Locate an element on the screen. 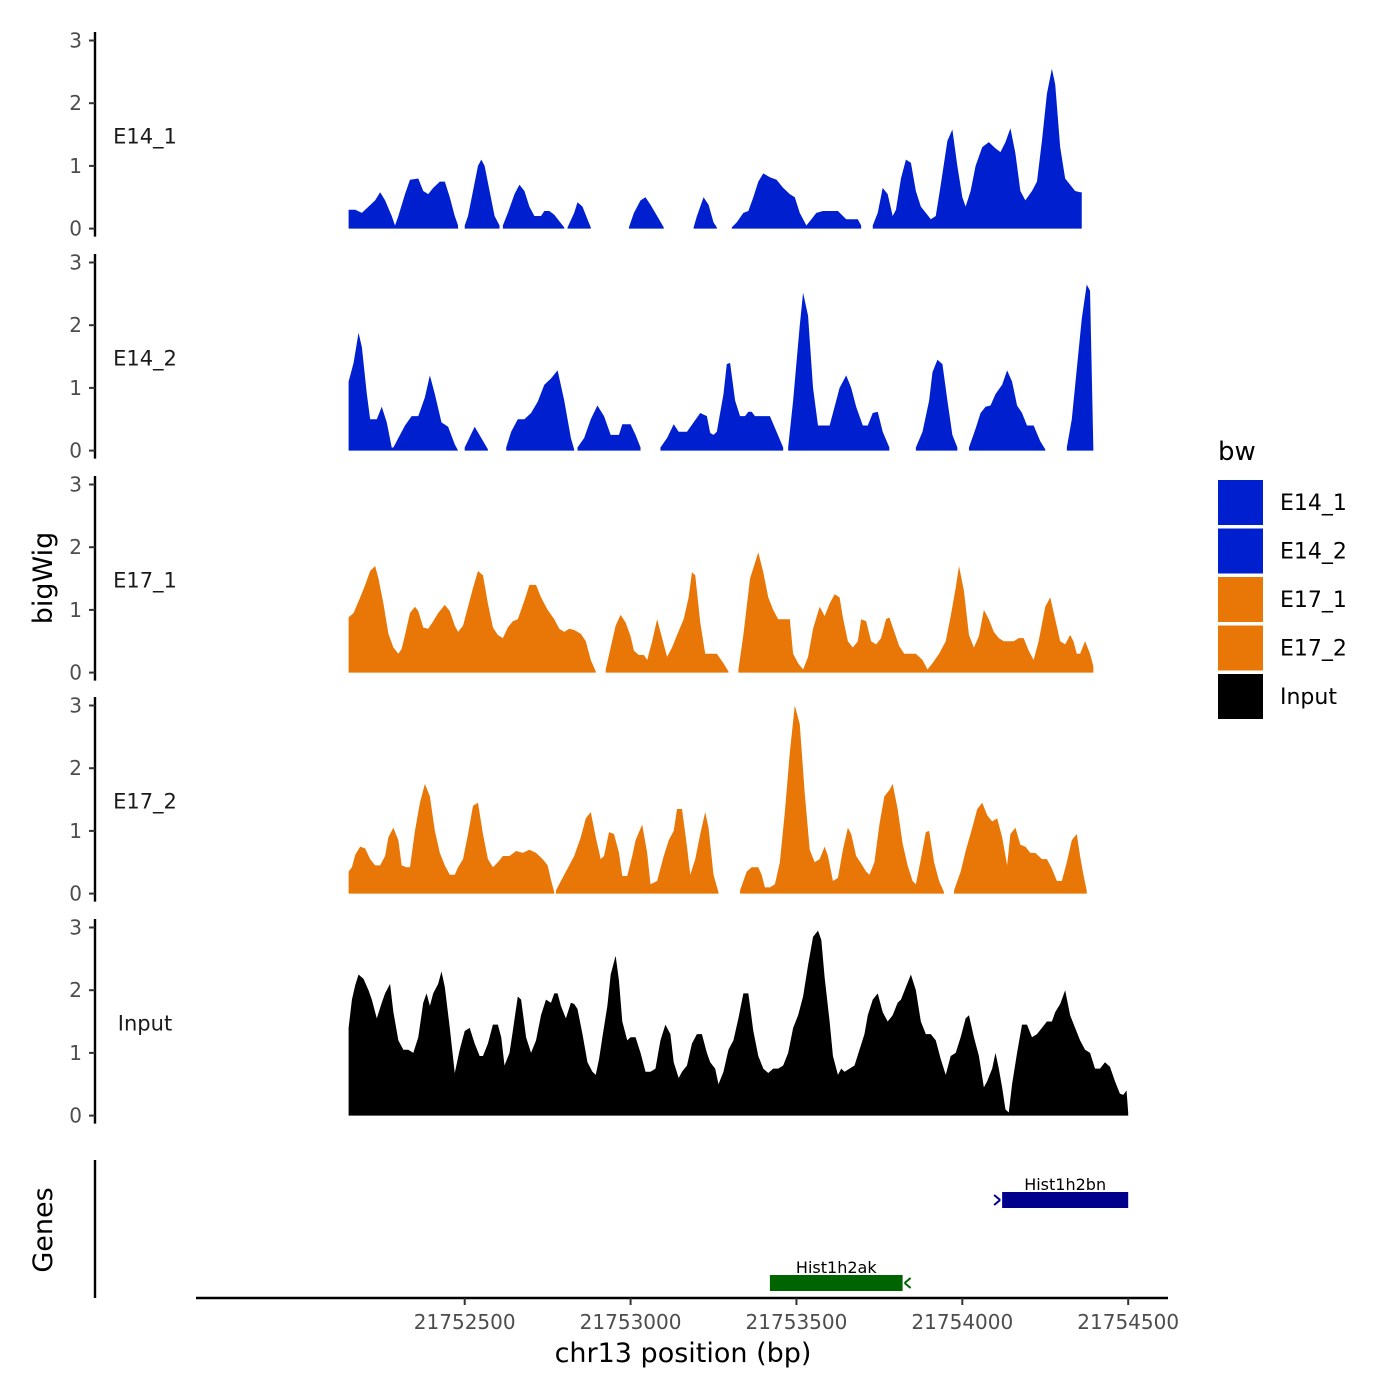 This screenshot has height=1400, width=1400. legend-entry-E14_2: E14_2 is located at coordinates (1282, 551).